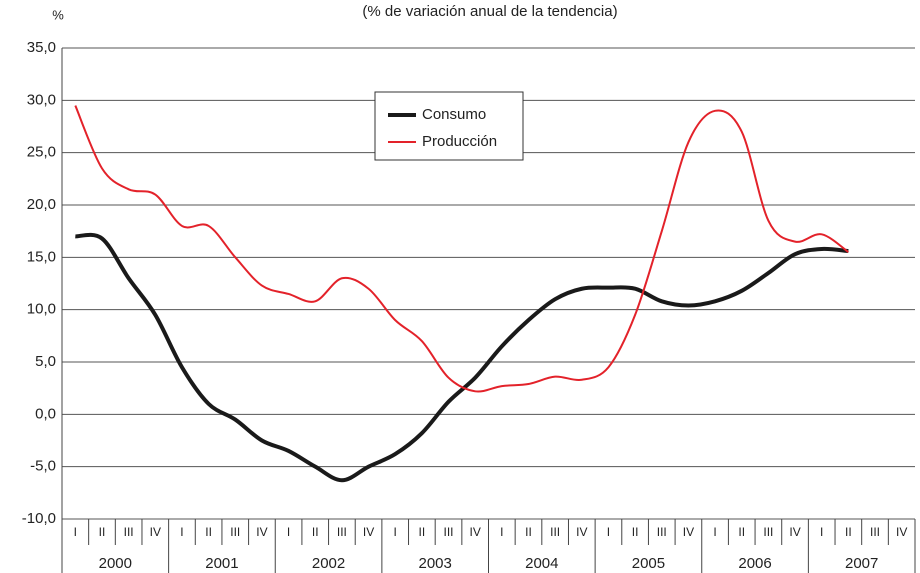 This screenshot has width=920, height=573. Describe the element at coordinates (489, 11) in the screenshot. I see `chart-title: (% de variación anual de la tendencia)` at that location.